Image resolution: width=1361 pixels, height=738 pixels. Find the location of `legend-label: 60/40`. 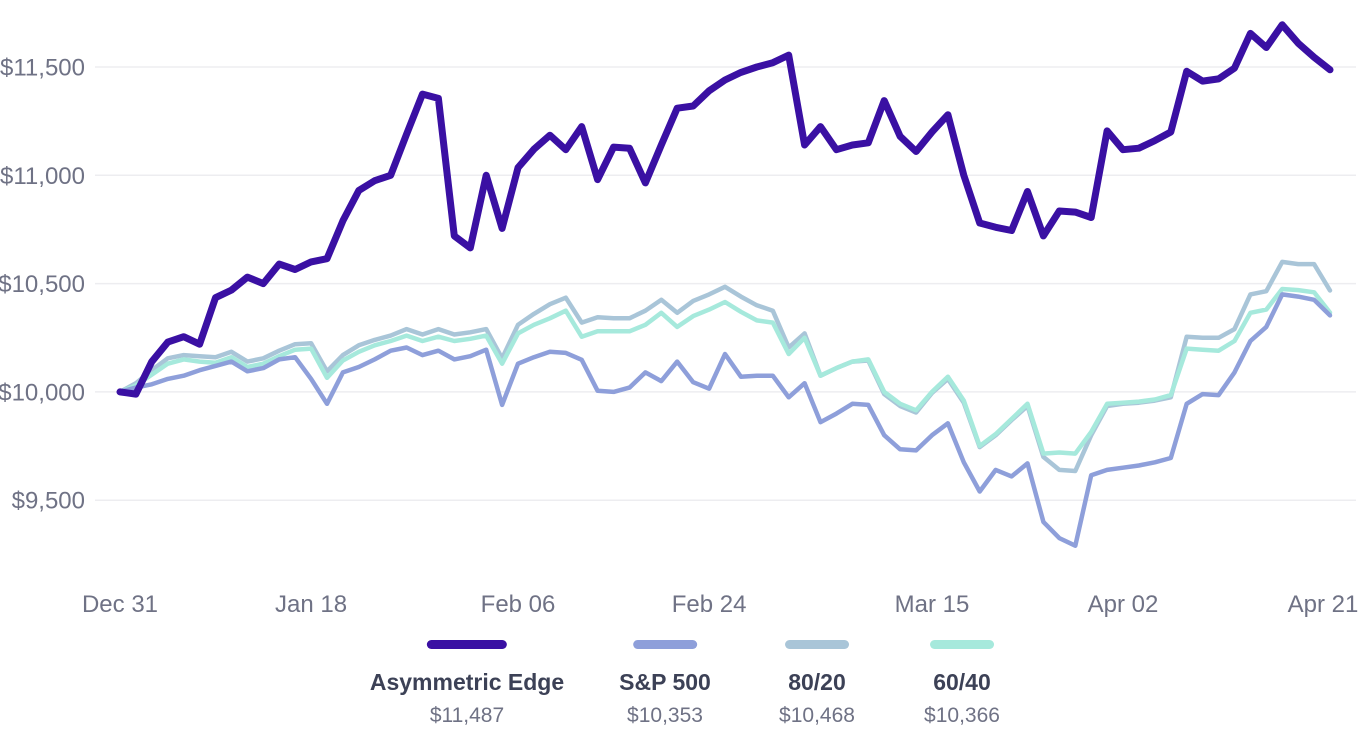

legend-label: 60/40 is located at coordinates (962, 682).